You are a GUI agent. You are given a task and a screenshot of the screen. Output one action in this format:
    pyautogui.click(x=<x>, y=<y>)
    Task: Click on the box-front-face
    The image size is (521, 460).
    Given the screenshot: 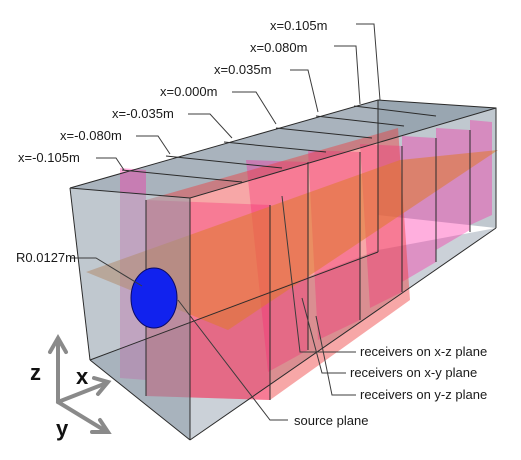 What is the action you would take?
    pyautogui.click(x=130, y=314)
    